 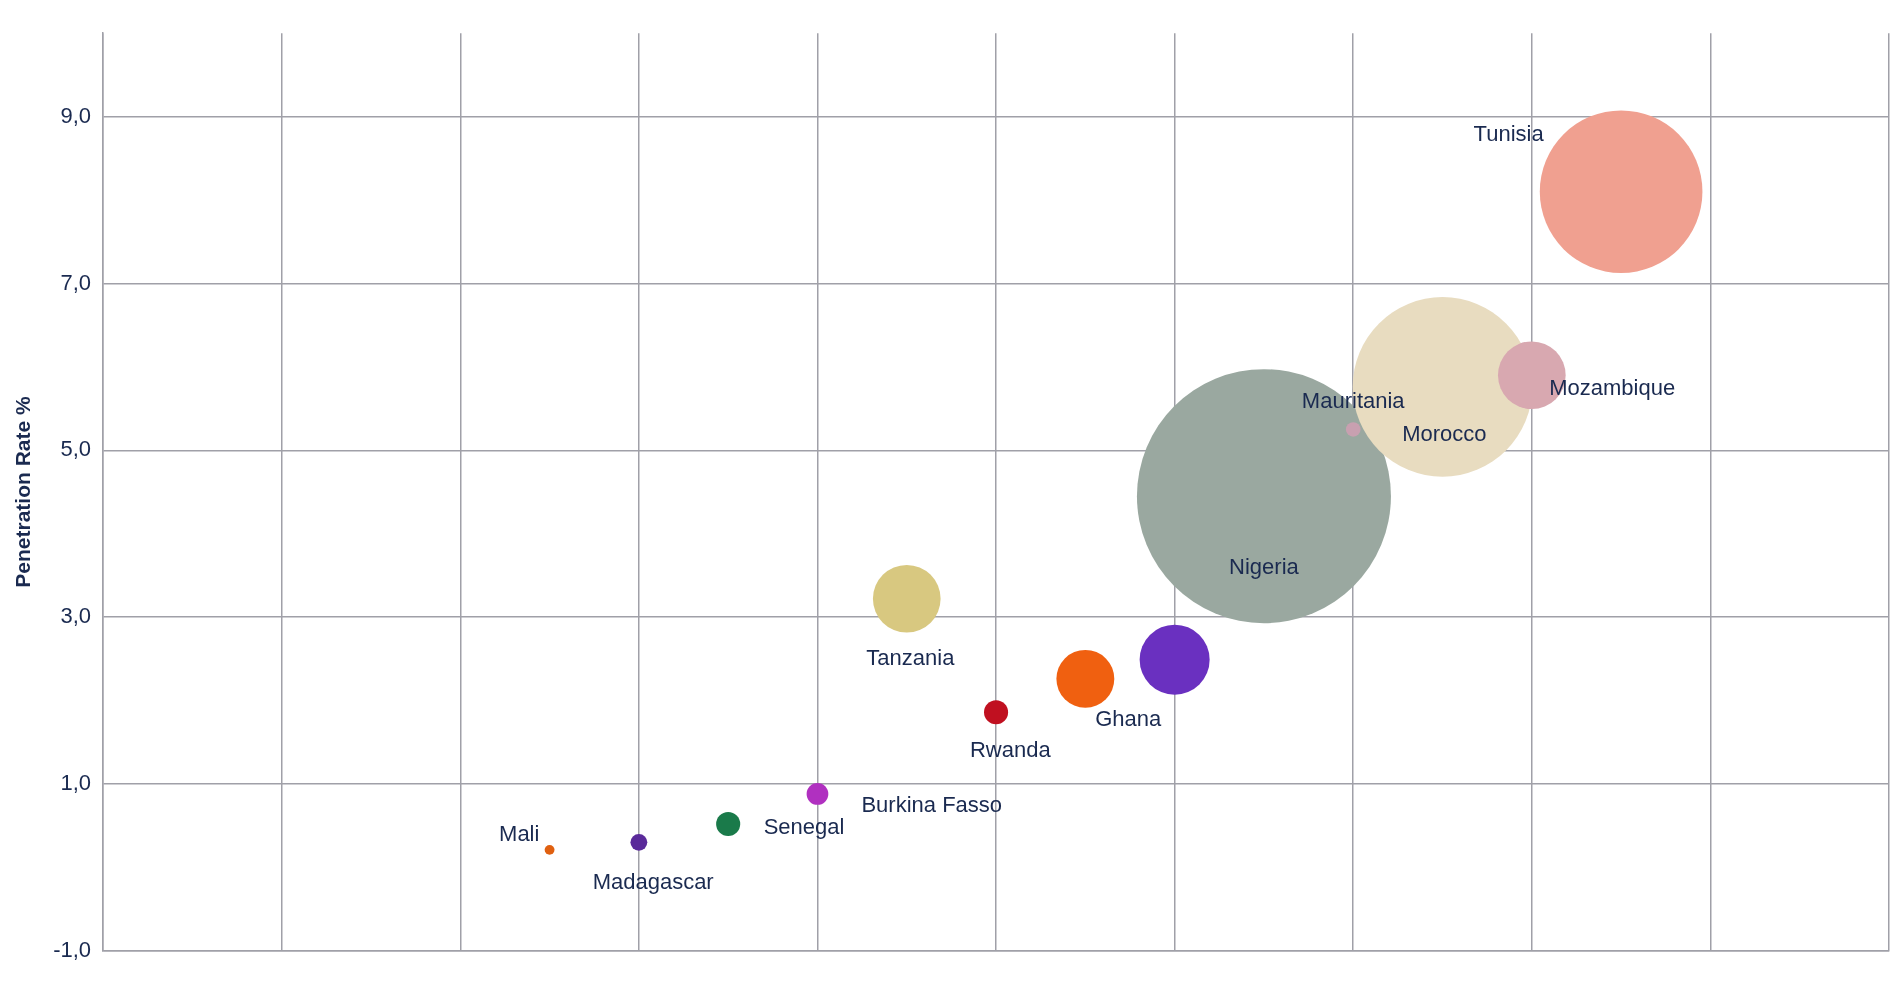 What do you see at coordinates (23, 491) in the screenshot?
I see `y-axis-title: Penetration Rate %` at bounding box center [23, 491].